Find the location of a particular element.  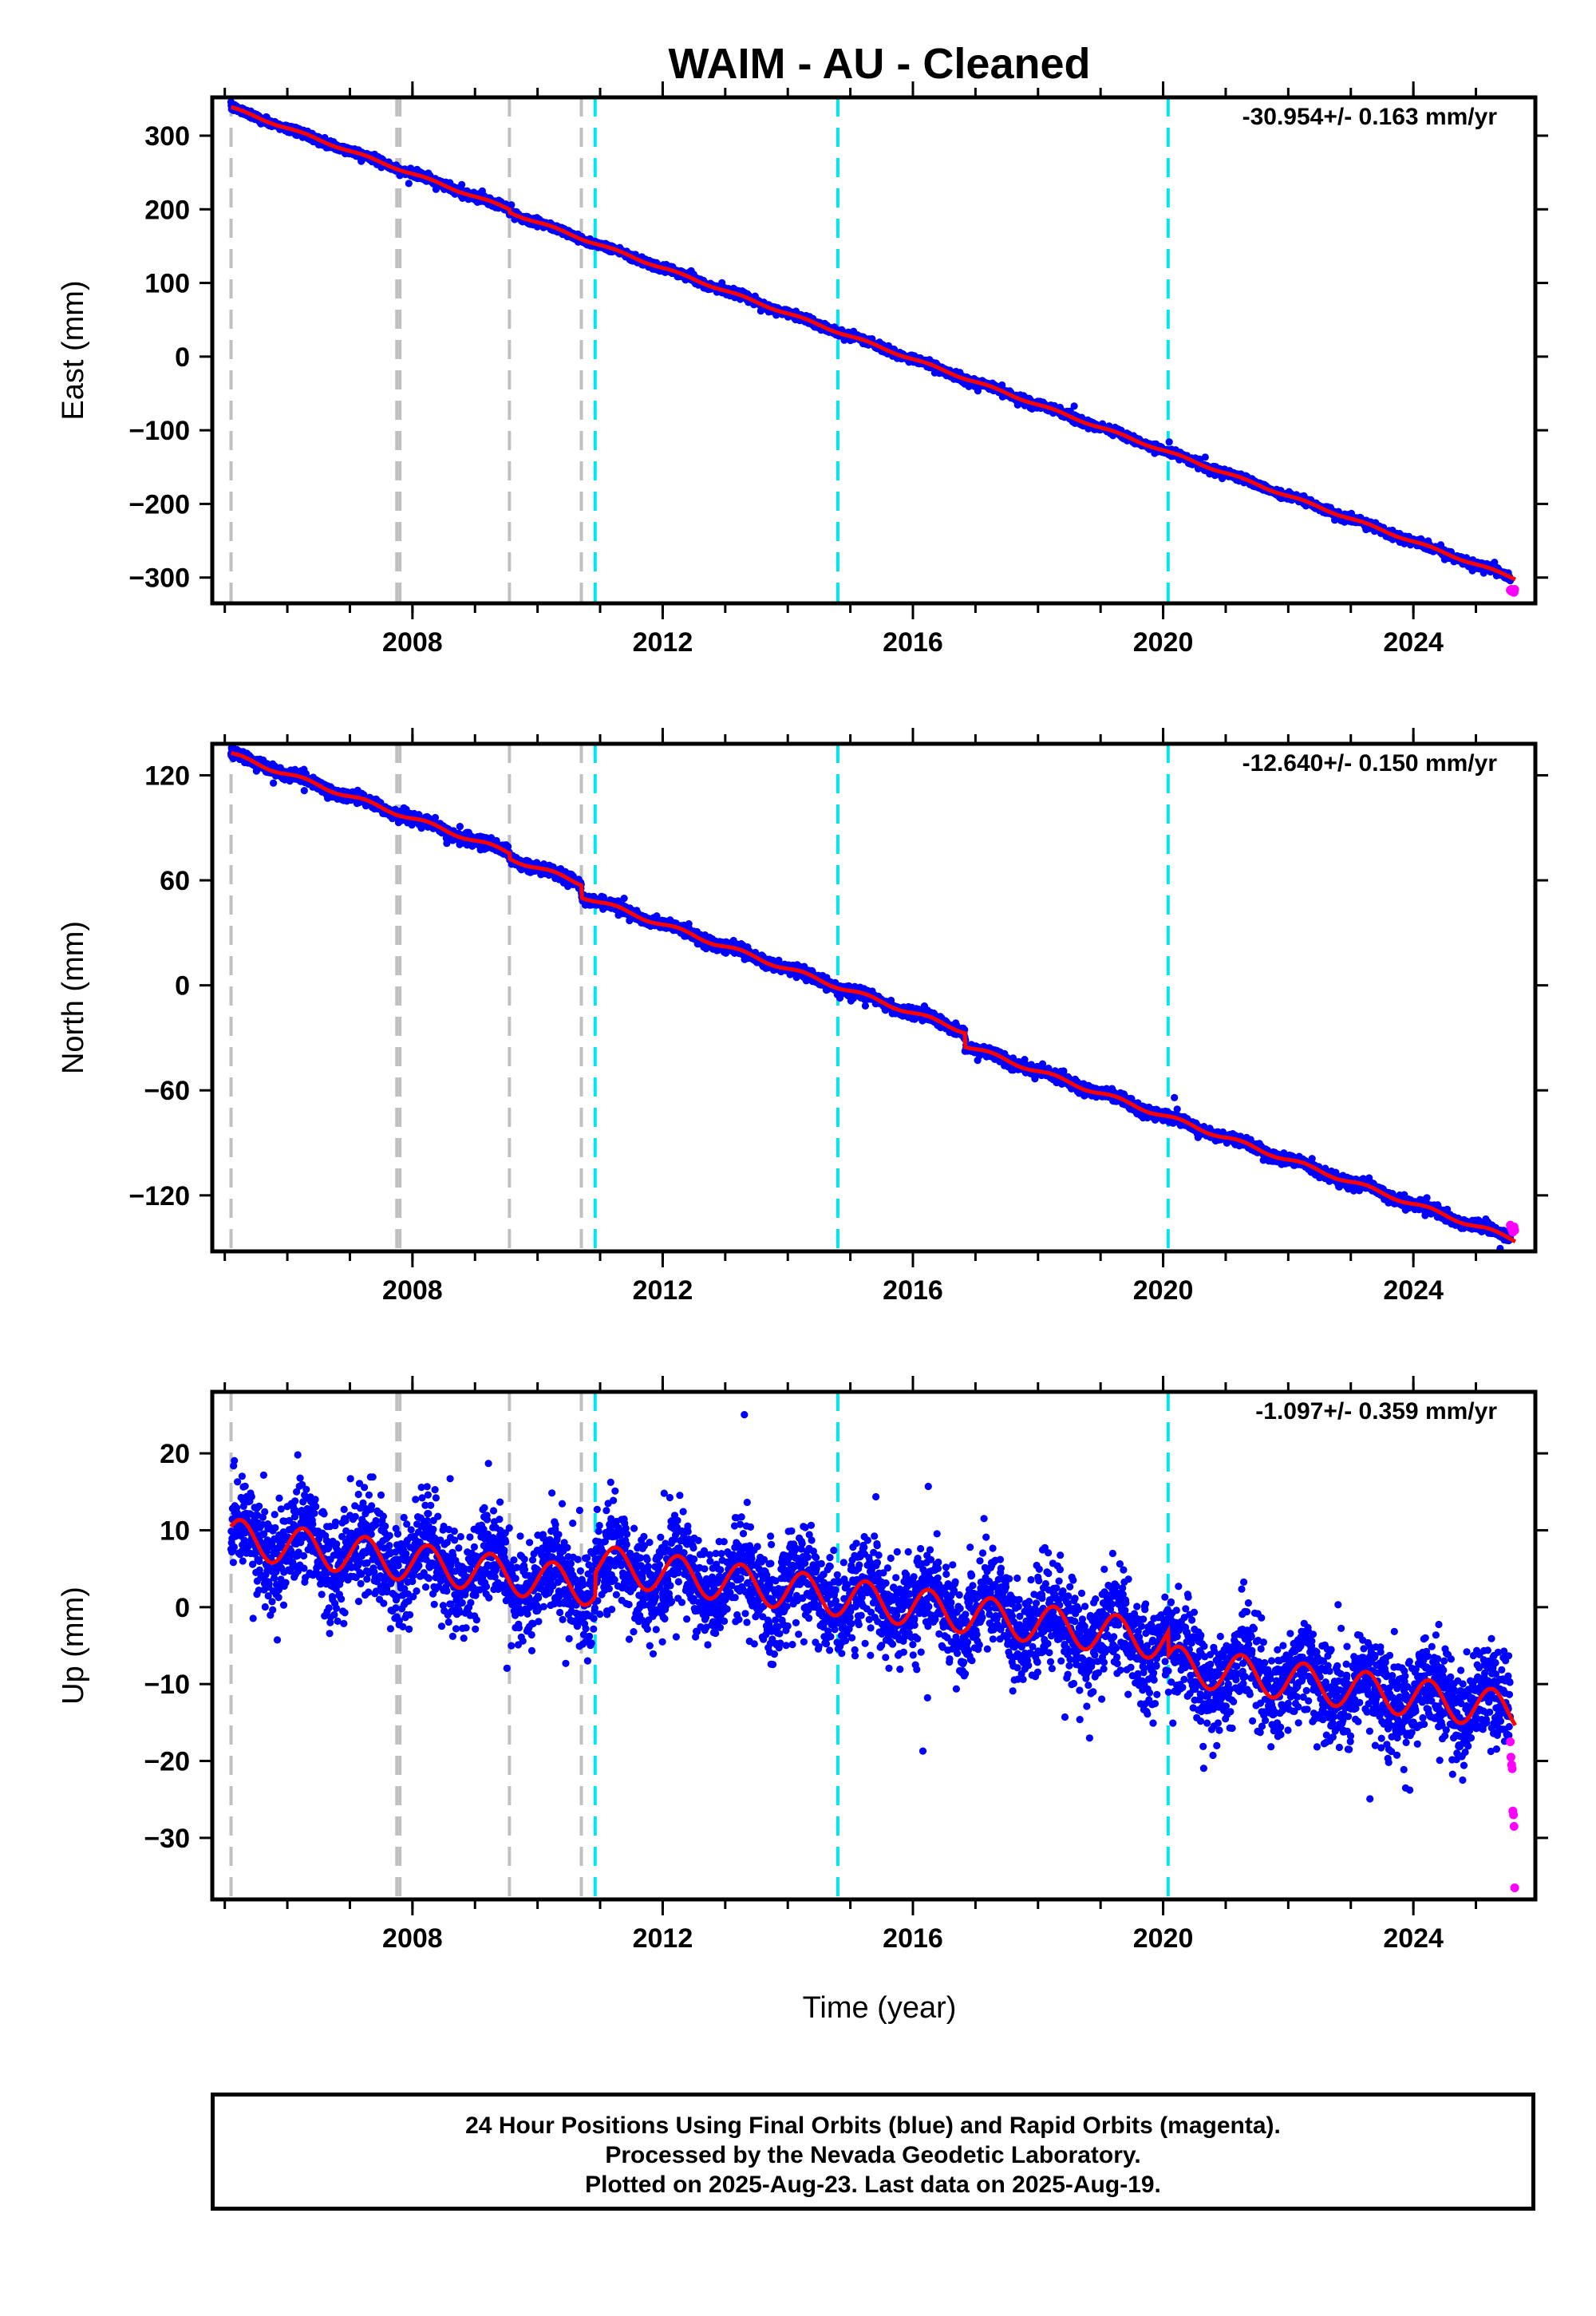

rapid-orbit-points-east is located at coordinates (1512, 591).